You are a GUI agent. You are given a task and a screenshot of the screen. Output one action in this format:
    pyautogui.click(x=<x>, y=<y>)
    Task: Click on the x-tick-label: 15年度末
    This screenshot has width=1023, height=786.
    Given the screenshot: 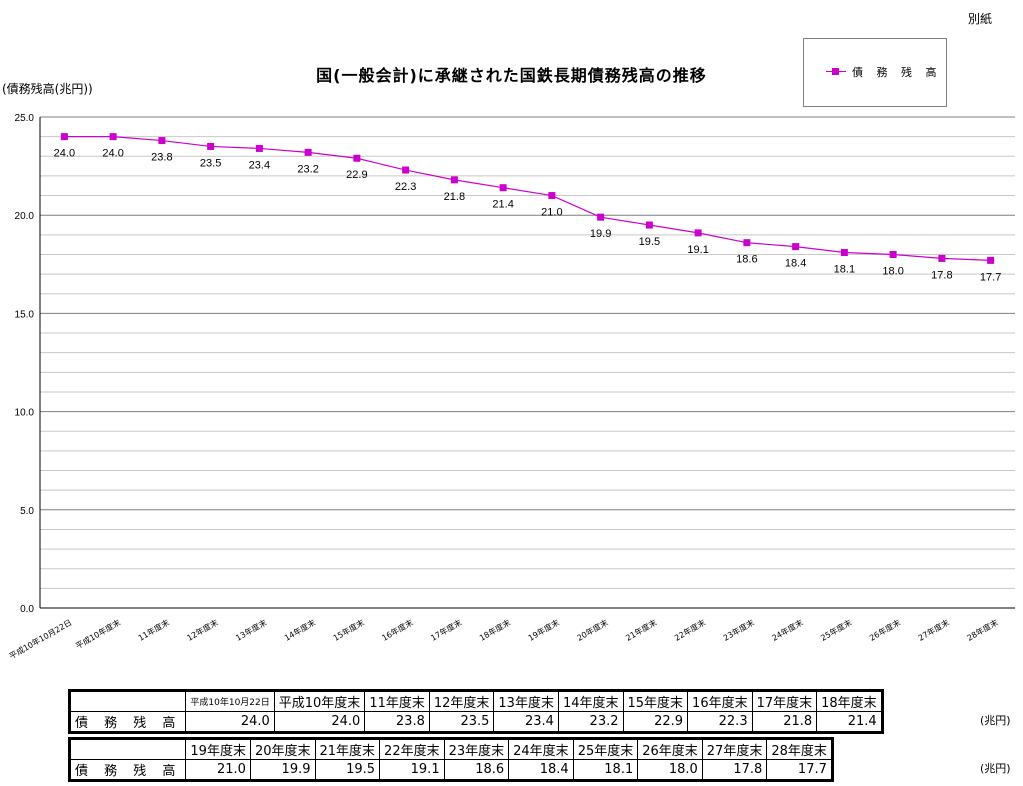 What is the action you would take?
    pyautogui.click(x=348, y=630)
    